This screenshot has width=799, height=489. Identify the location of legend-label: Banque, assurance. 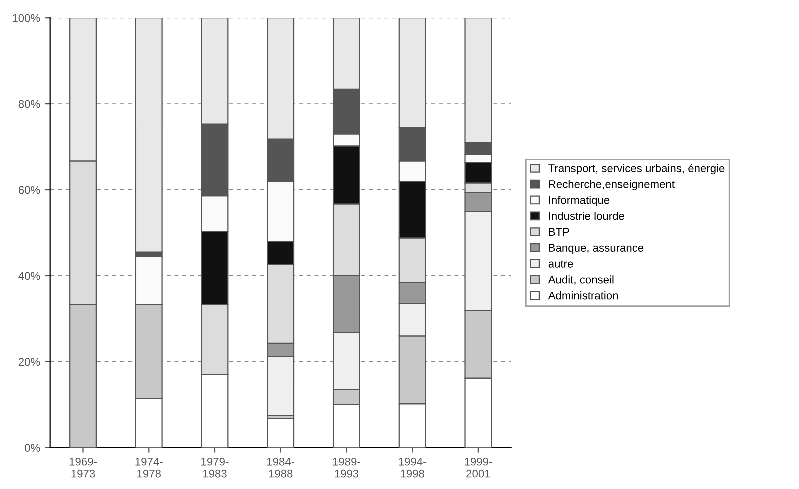
(596, 249).